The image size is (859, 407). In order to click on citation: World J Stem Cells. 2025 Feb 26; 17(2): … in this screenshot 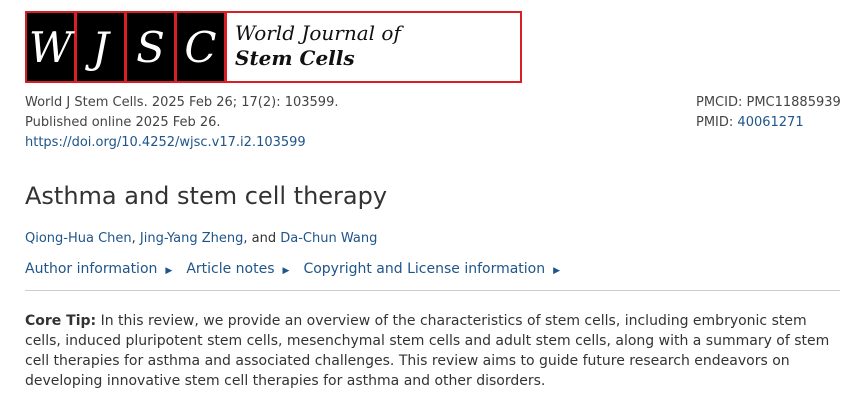, I will do `click(182, 102)`.